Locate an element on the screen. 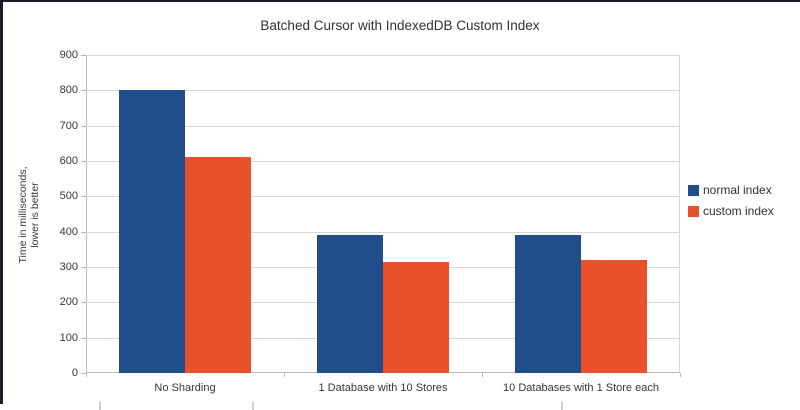  legend-item: normal index is located at coordinates (731, 190).